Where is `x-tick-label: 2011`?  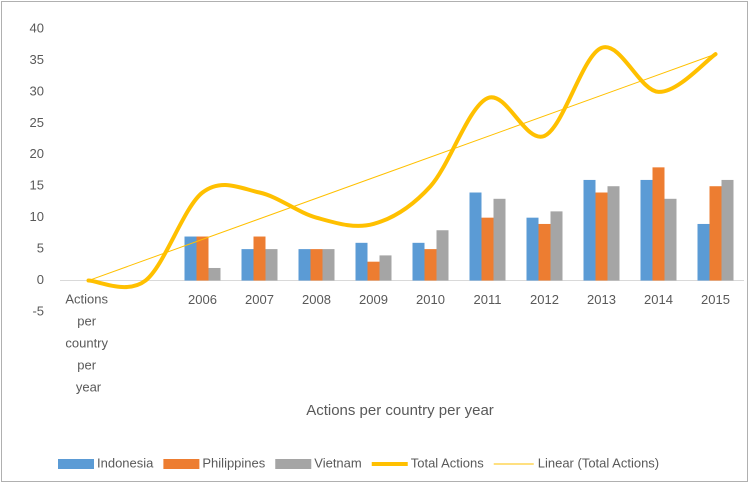 x-tick-label: 2011 is located at coordinates (488, 299).